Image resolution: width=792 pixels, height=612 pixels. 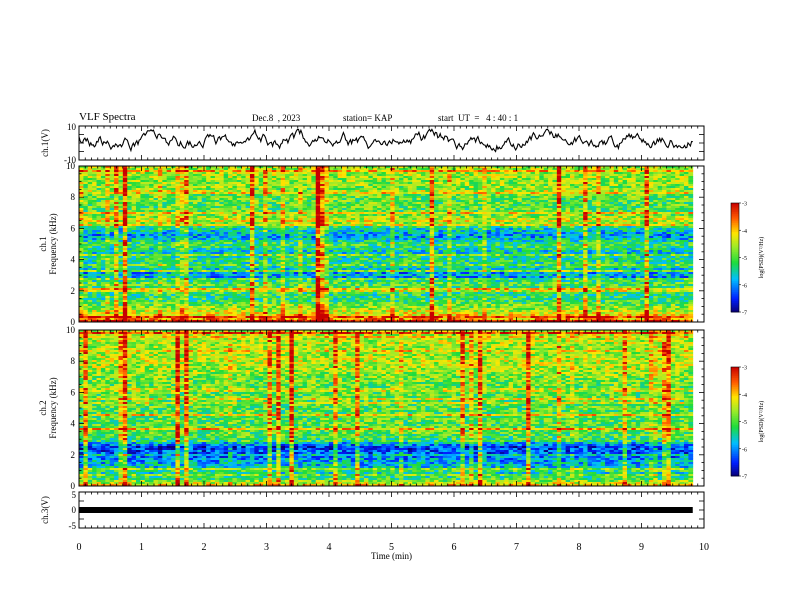 What do you see at coordinates (744, 232) in the screenshot?
I see `ch1-spectrogram-colorbar-tick-label: -4` at bounding box center [744, 232].